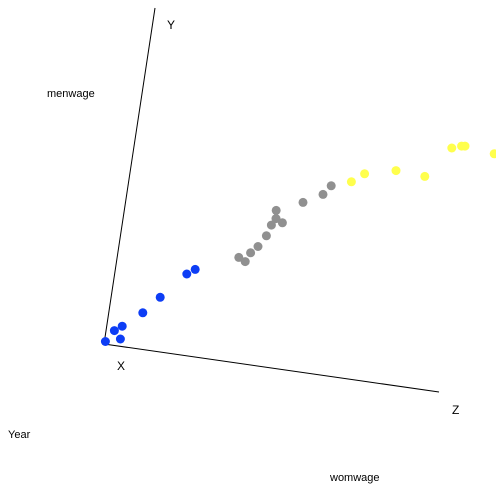 The width and height of the screenshot is (496, 484). I want to click on x-axis-letter: X, so click(121, 366).